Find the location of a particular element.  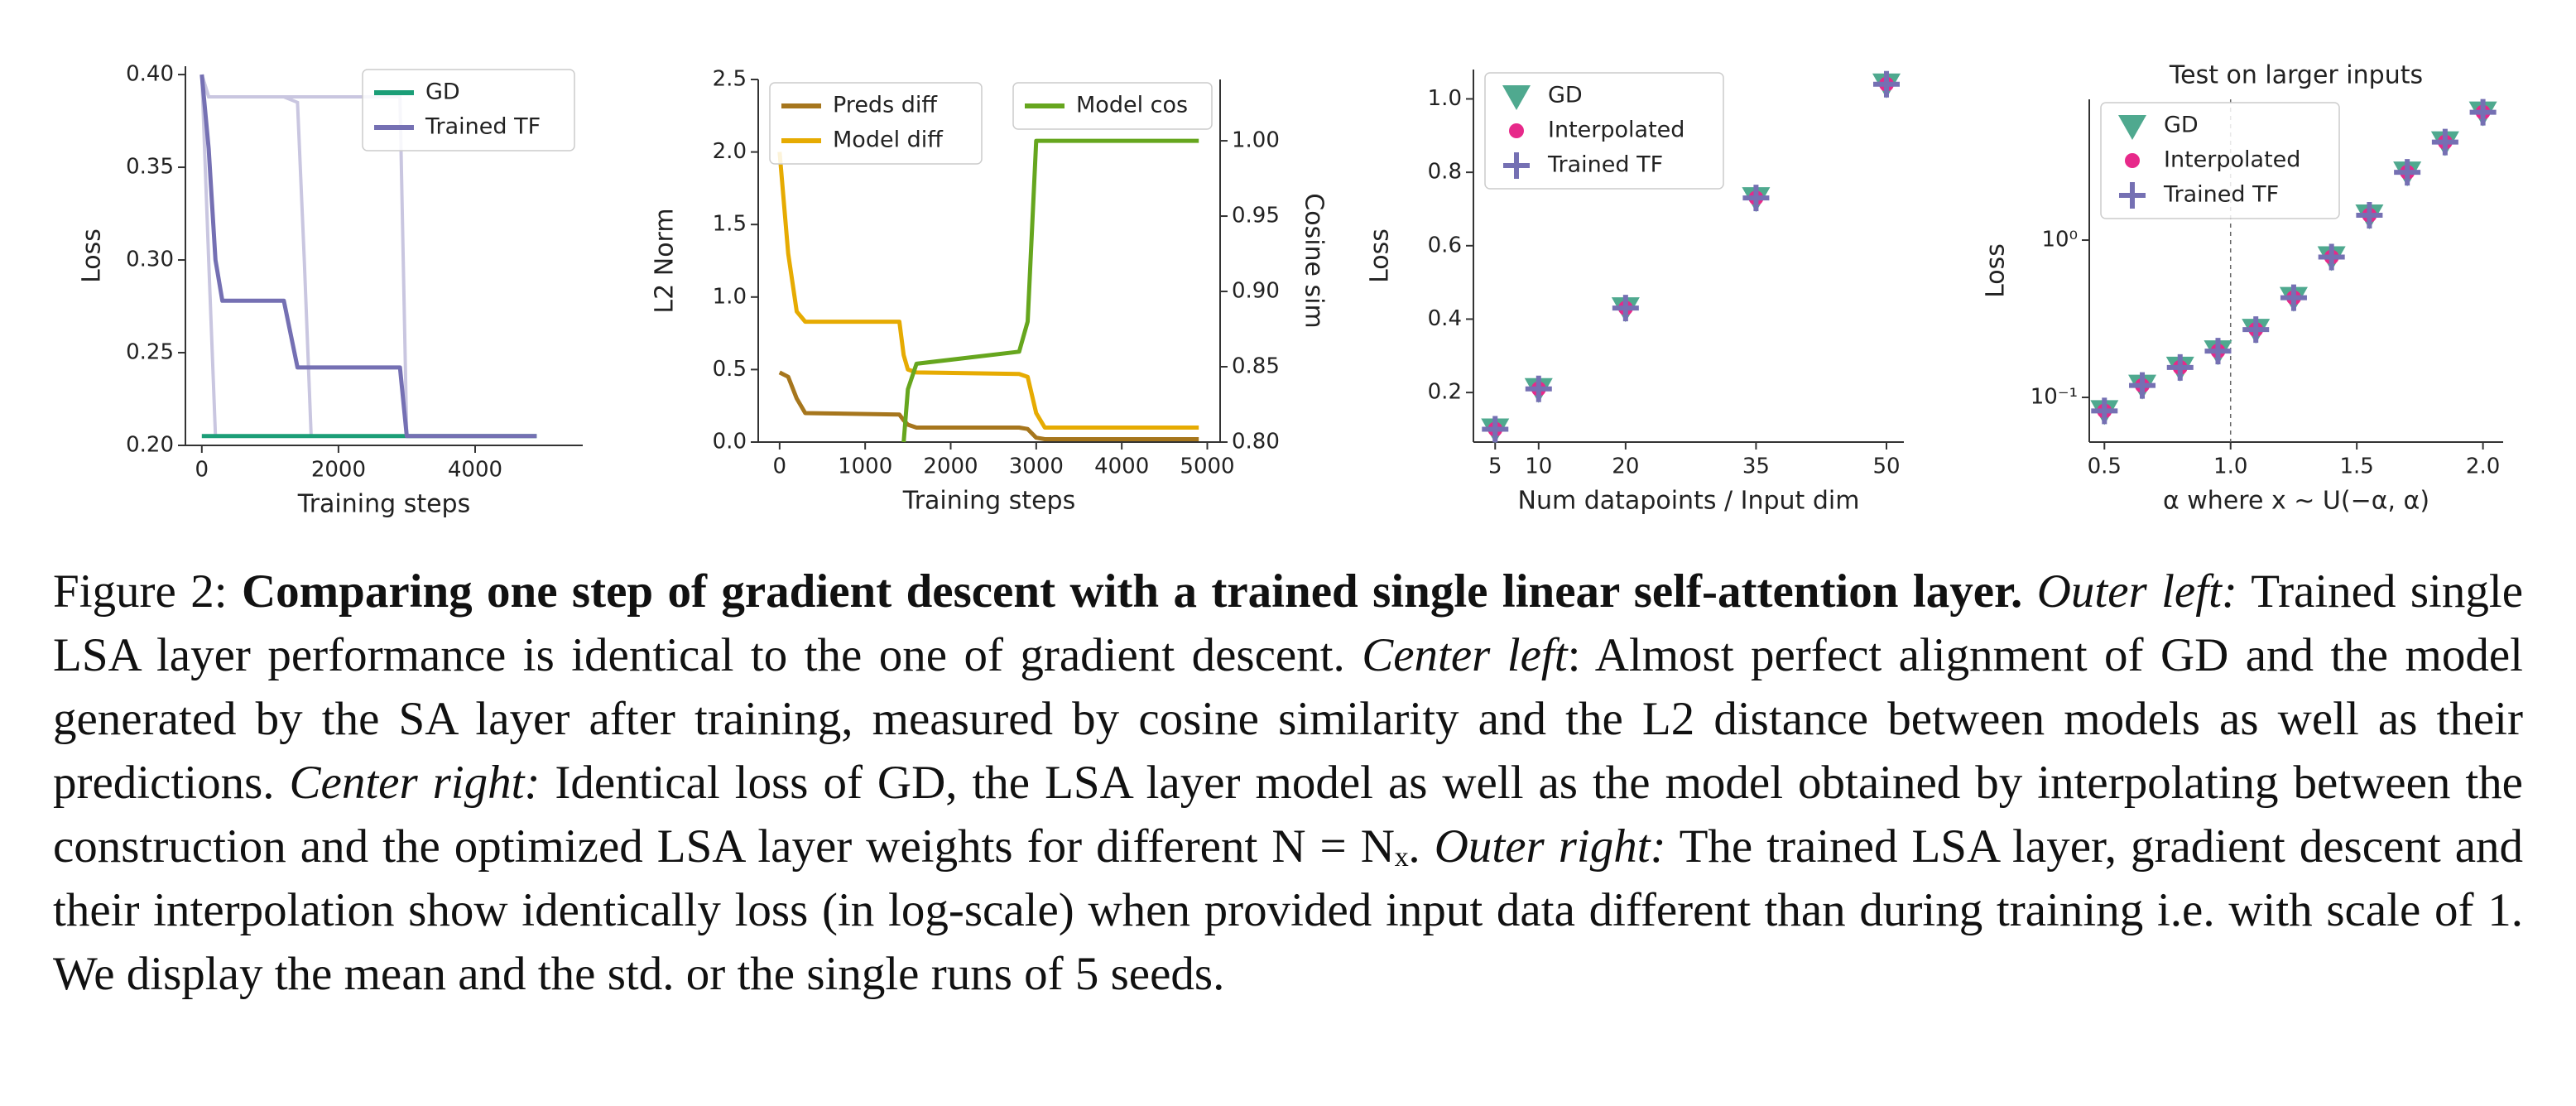

y-tick-label: 0.2 is located at coordinates (1445, 392).